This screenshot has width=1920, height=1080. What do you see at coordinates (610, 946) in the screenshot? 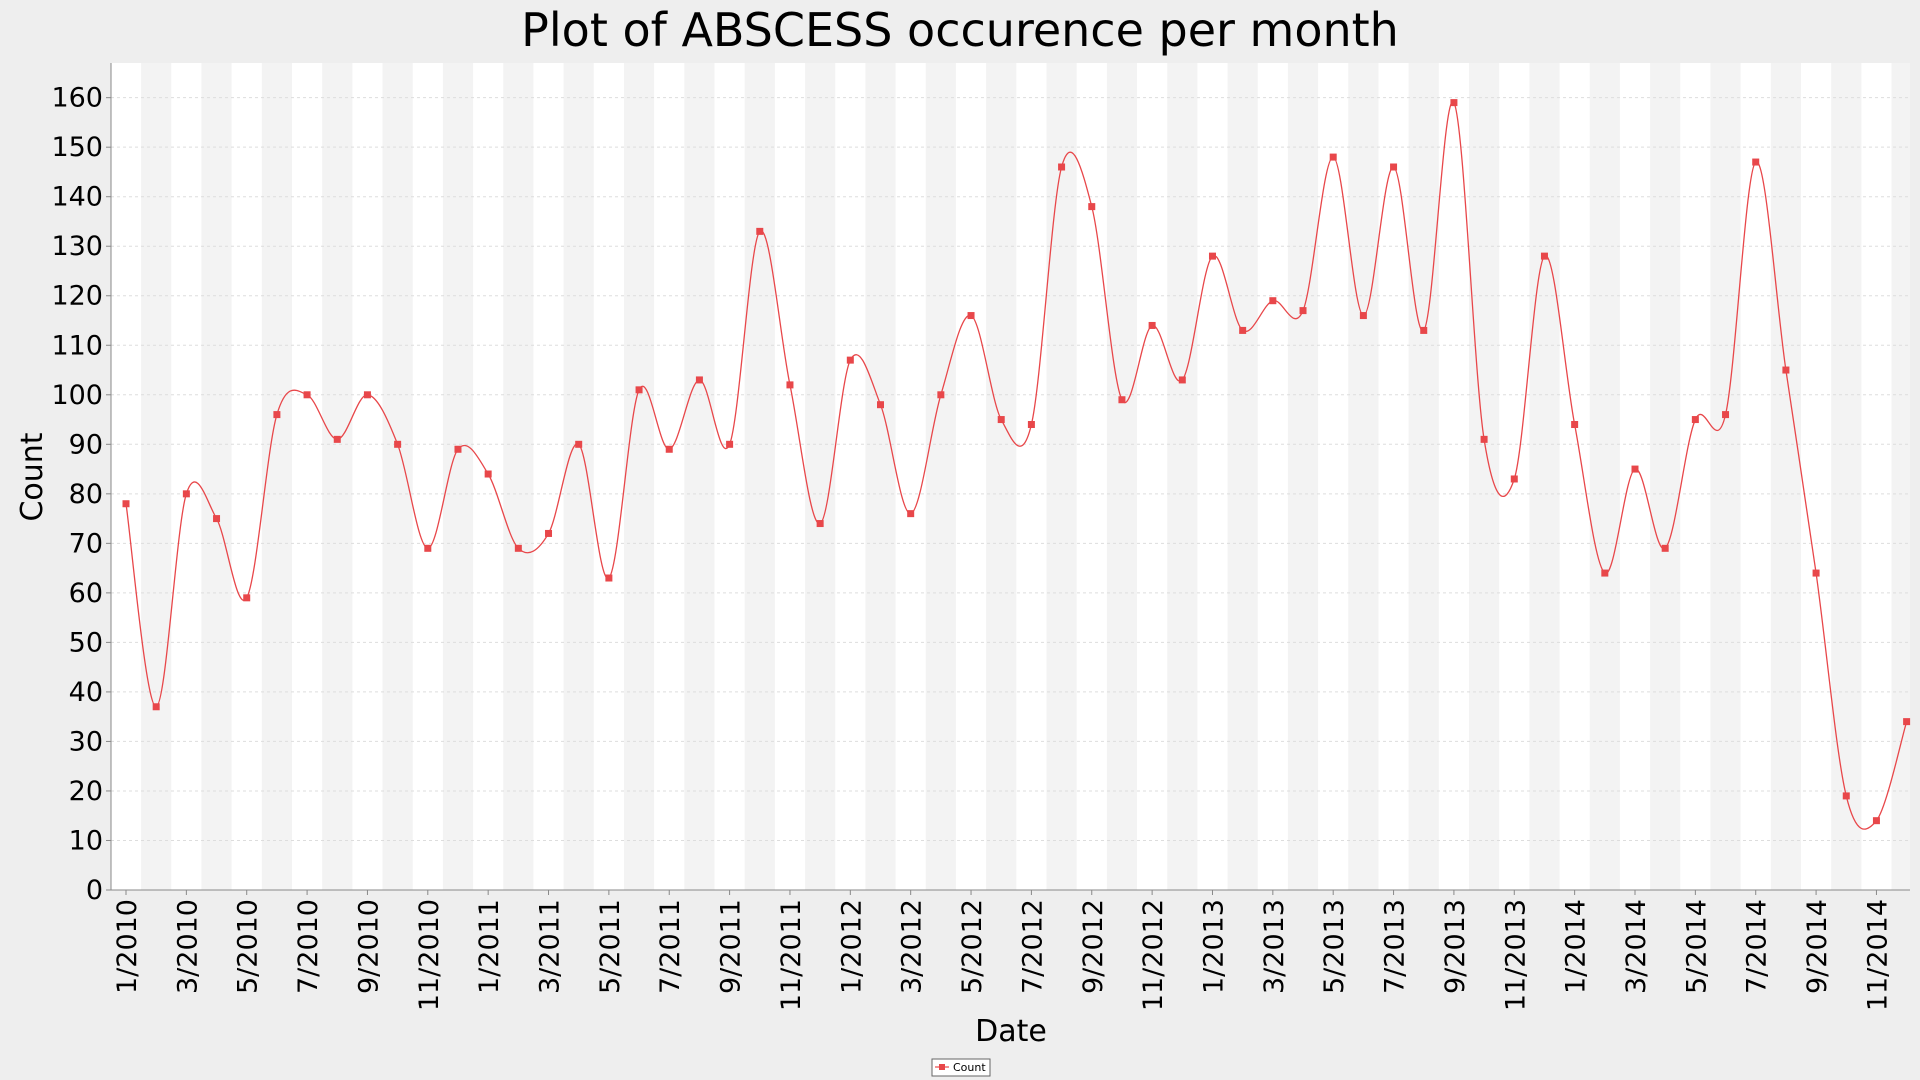
I see `x-tick-label: 5/2011` at bounding box center [610, 946].